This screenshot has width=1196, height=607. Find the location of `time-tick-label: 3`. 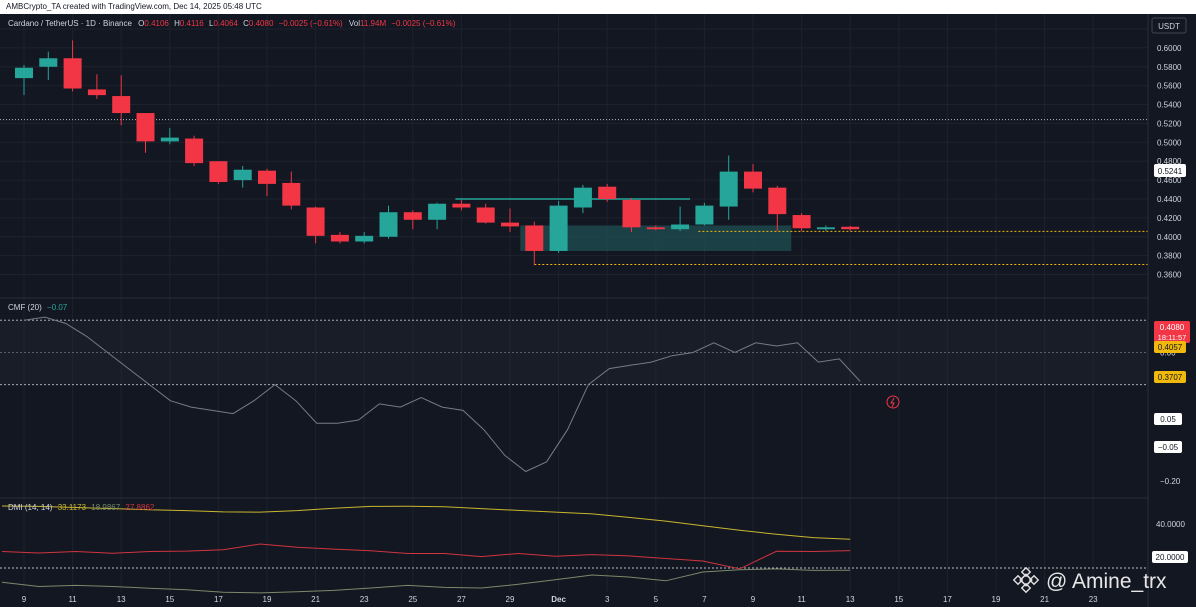

time-tick-label: 3 is located at coordinates (607, 599).